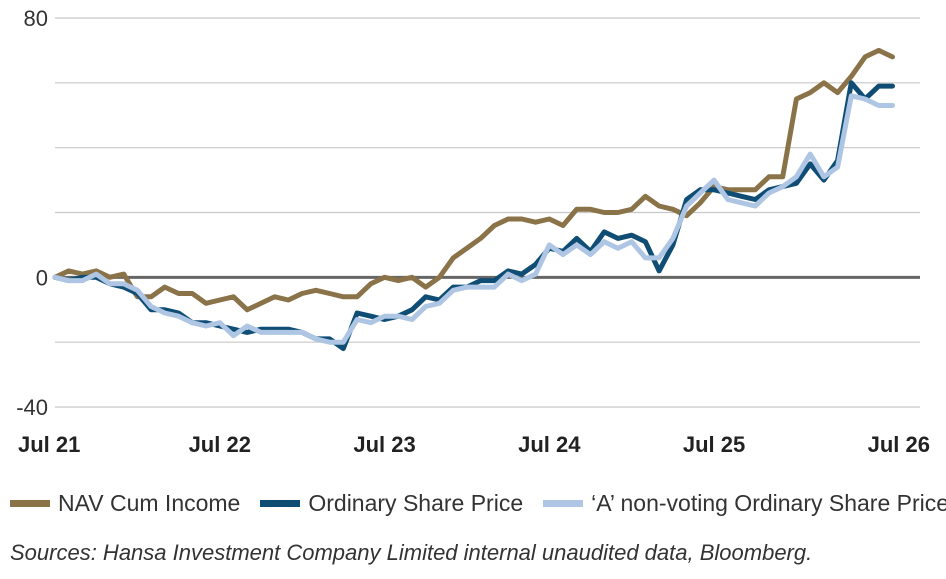 This screenshot has height=579, width=946. I want to click on legend-swatch-a-non-voting, so click(563, 503).